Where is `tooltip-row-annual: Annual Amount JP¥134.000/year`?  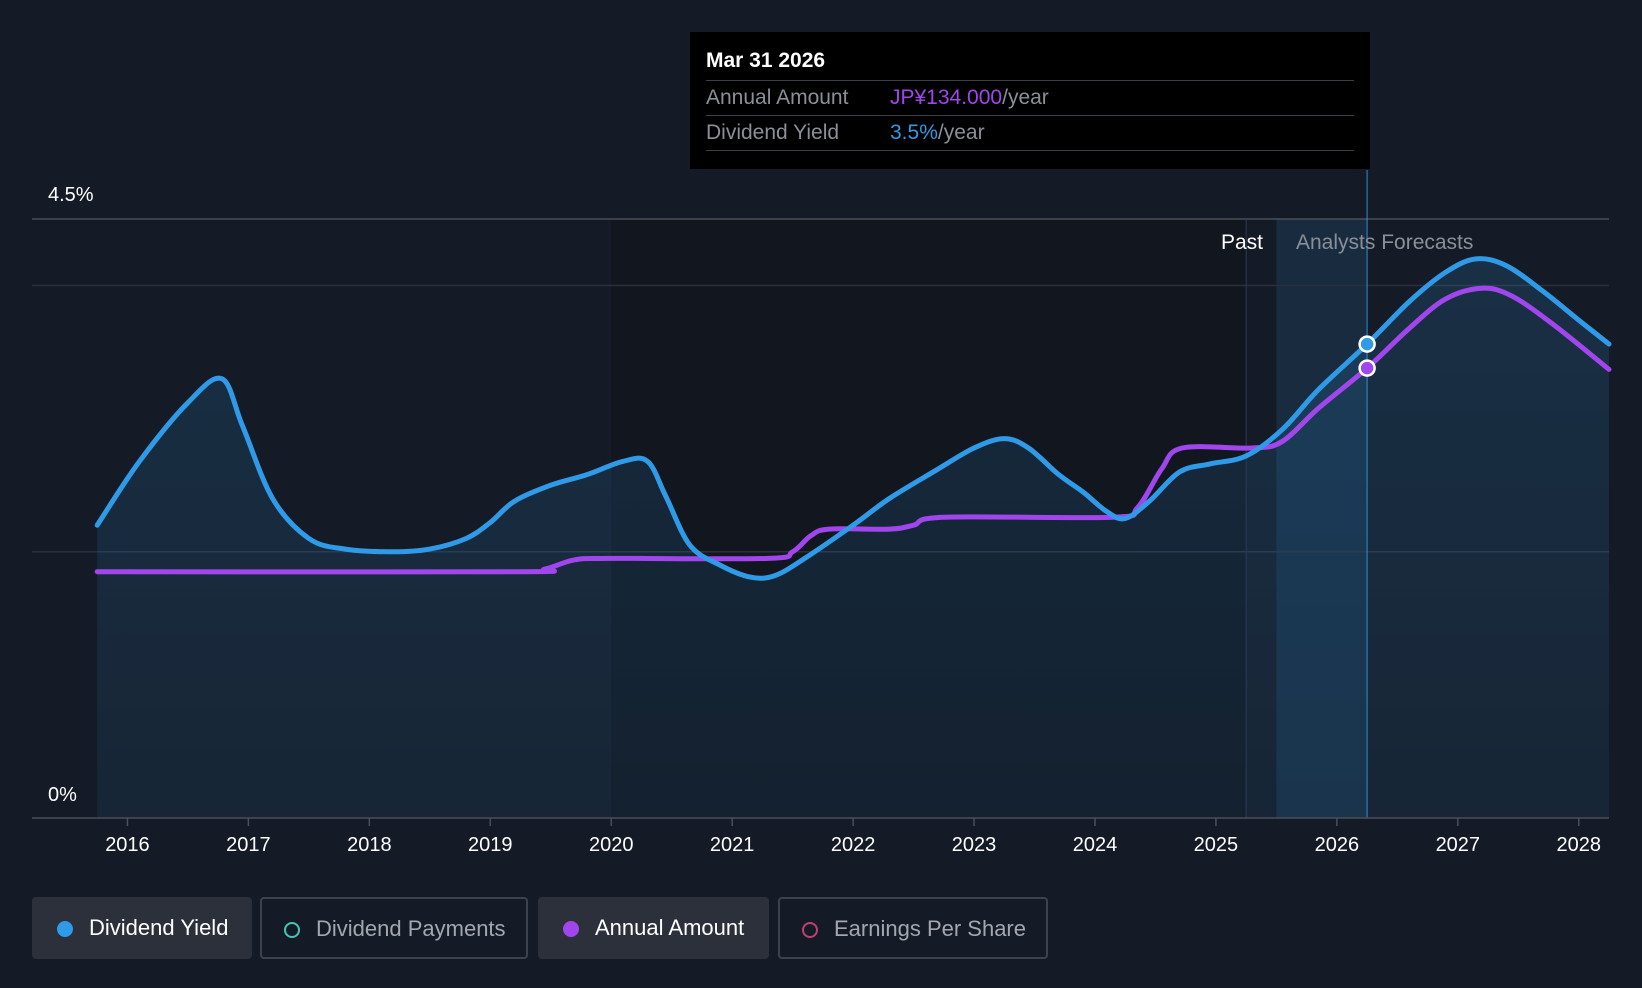
tooltip-row-annual: Annual Amount JP¥134.000/year is located at coordinates (1030, 98).